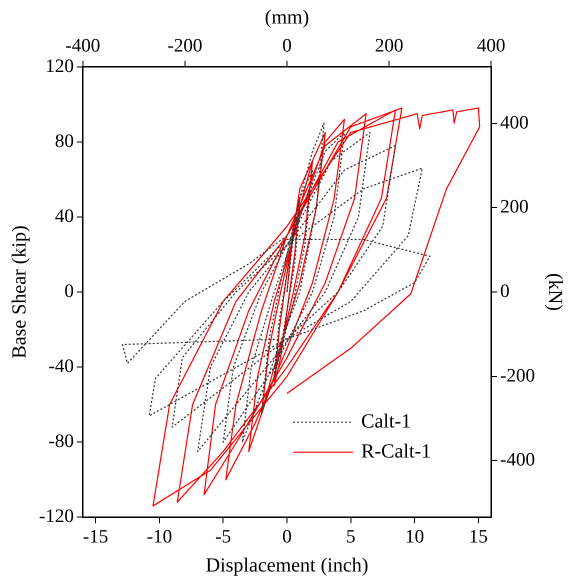 The height and width of the screenshot is (584, 576). I want to click on y-tick-label: 0, so click(69, 291).